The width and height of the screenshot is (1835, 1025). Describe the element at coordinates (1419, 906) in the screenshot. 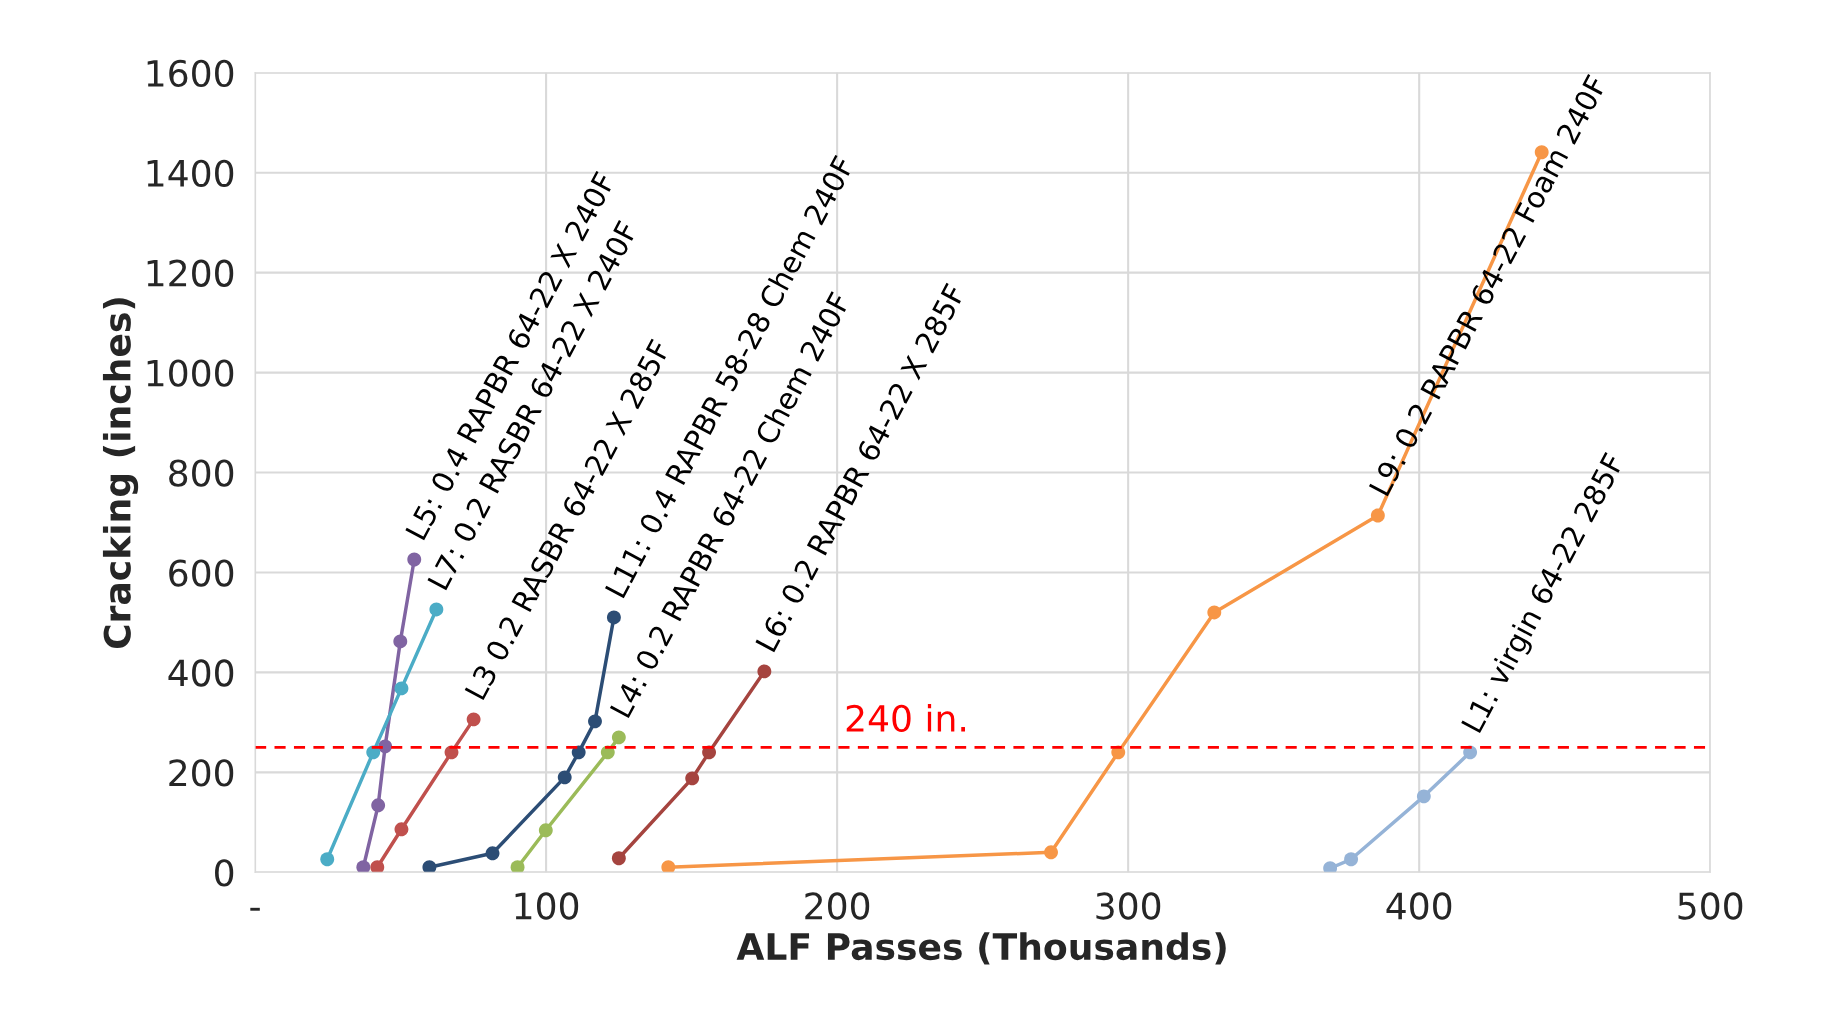

I see `x-tick-label: 400` at that location.